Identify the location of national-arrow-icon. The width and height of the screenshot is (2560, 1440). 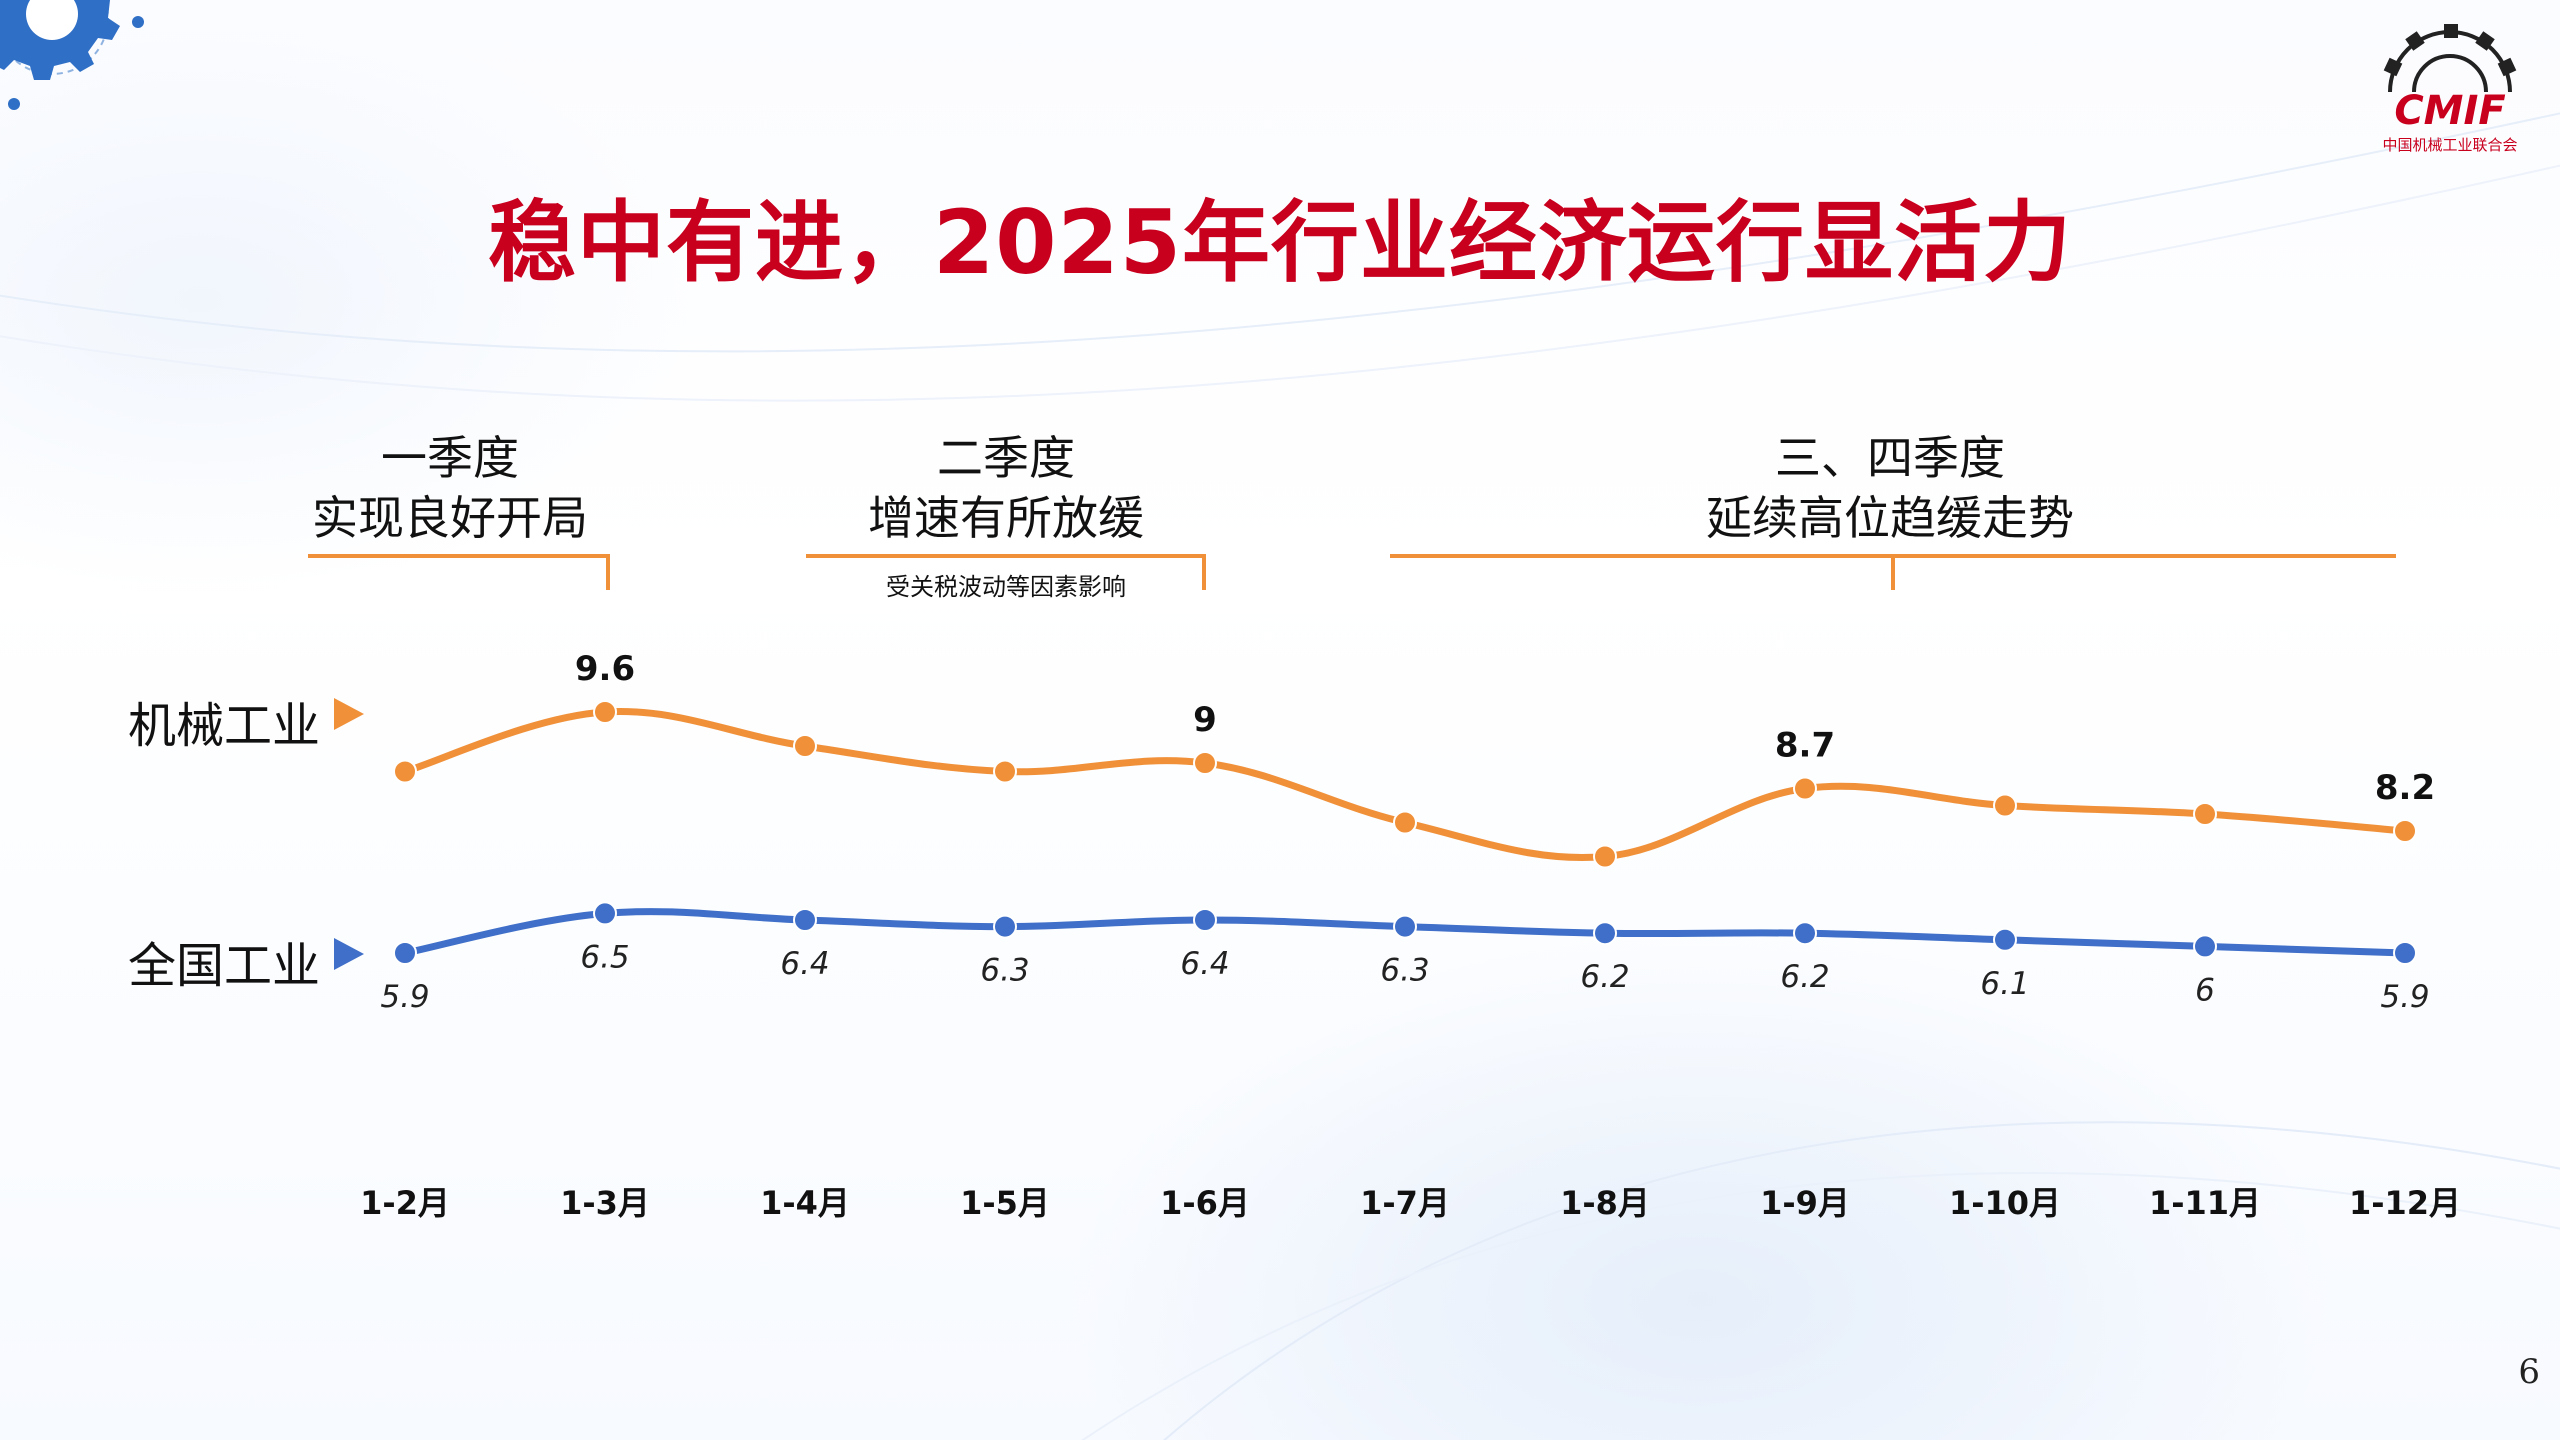
(349, 954).